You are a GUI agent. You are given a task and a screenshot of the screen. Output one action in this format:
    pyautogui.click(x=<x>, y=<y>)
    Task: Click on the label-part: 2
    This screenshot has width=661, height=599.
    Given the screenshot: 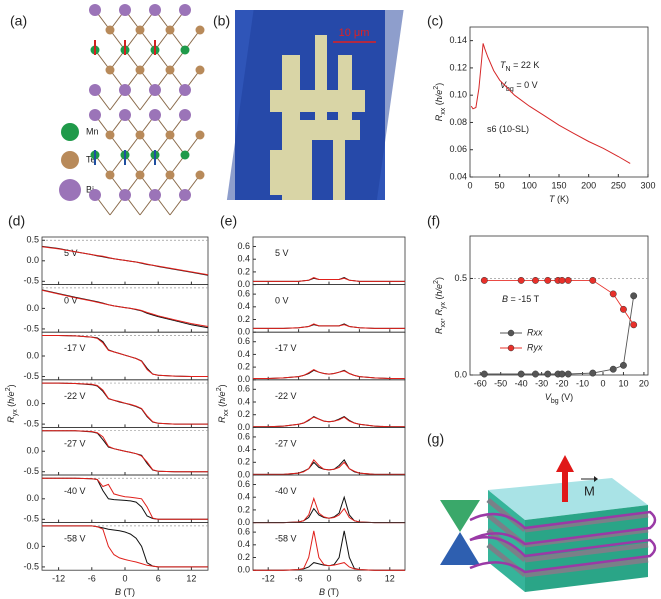 What is the action you would take?
    pyautogui.click(x=436, y=282)
    